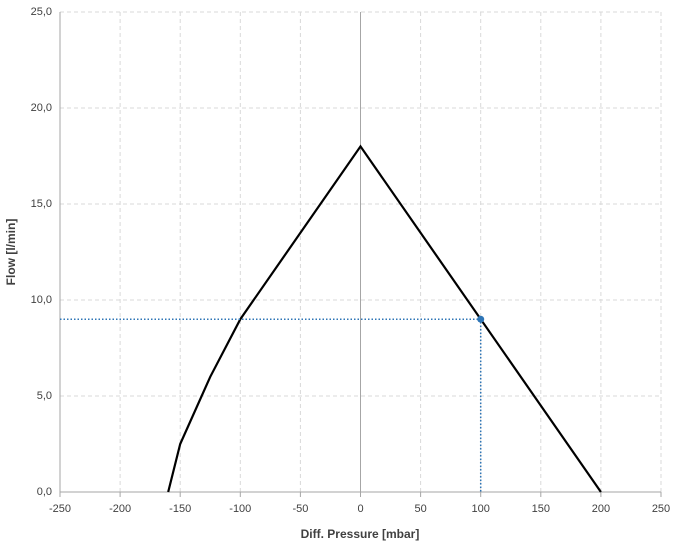 This screenshot has height=550, width=675. What do you see at coordinates (300, 509) in the screenshot?
I see `x-tick-label: -50` at bounding box center [300, 509].